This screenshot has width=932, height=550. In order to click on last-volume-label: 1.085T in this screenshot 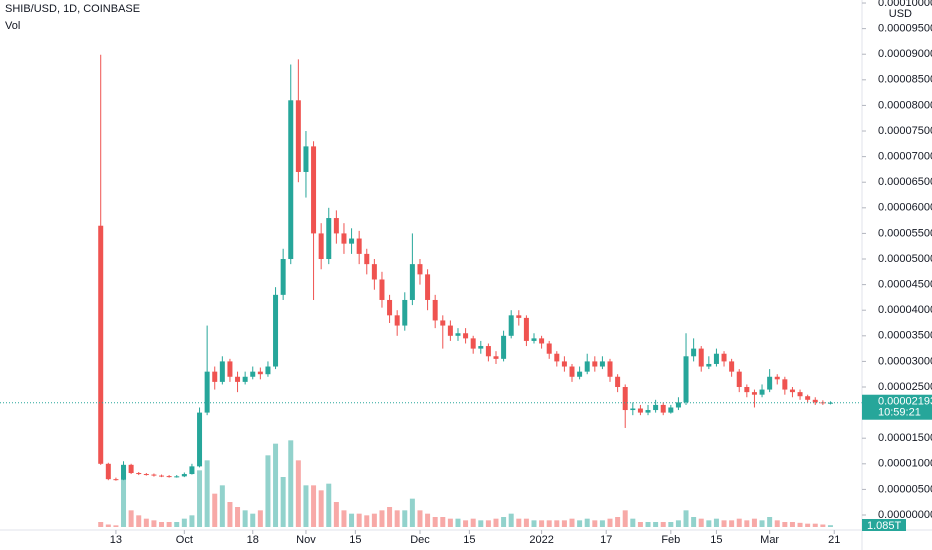, I will do `click(884, 526)`.